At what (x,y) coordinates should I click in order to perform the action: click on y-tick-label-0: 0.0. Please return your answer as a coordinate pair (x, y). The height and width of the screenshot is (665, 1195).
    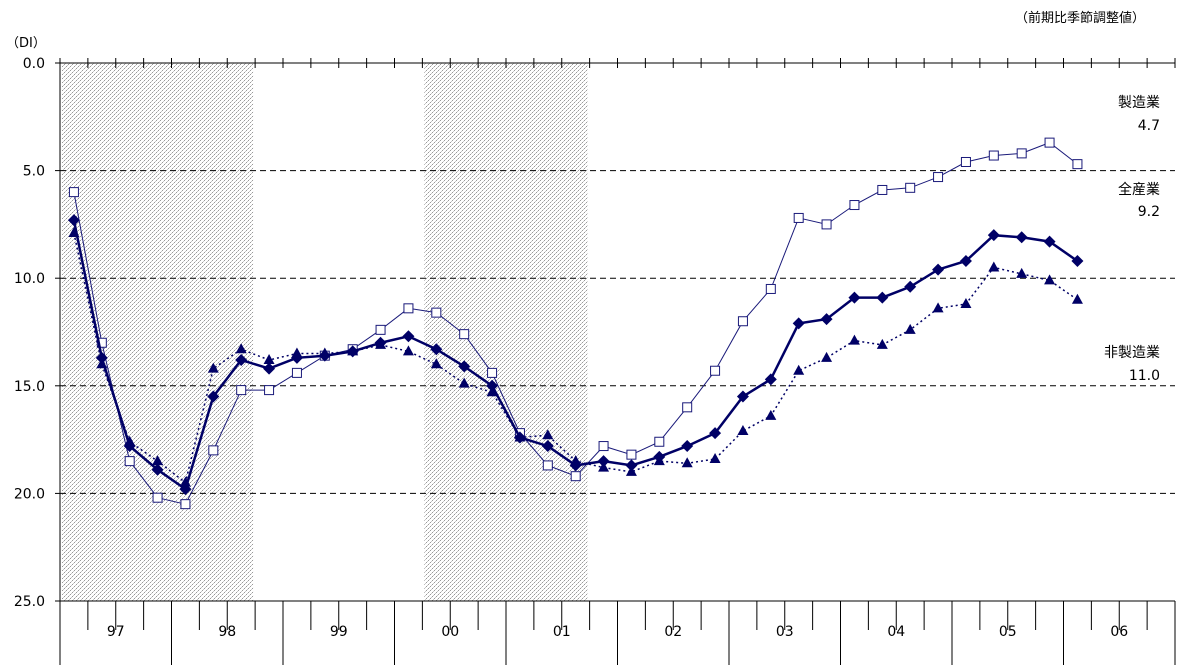
    Looking at the image, I should click on (34, 64).